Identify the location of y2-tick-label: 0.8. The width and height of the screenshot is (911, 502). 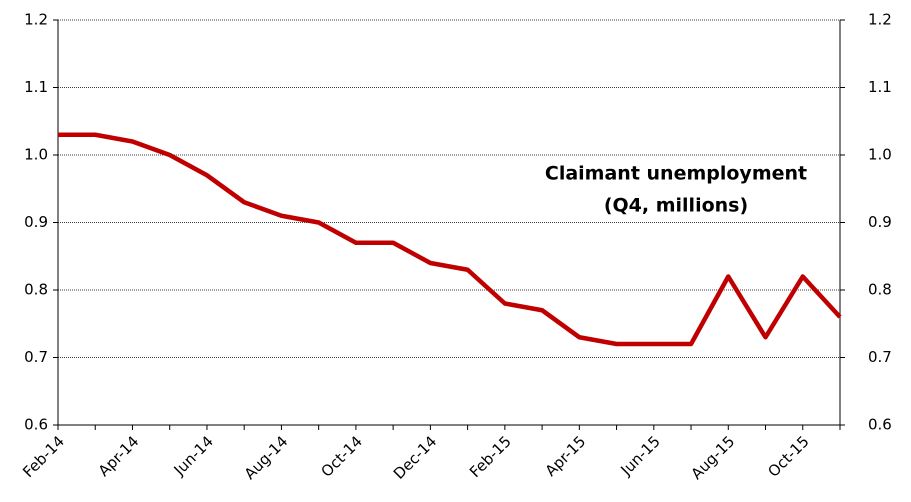
(880, 290).